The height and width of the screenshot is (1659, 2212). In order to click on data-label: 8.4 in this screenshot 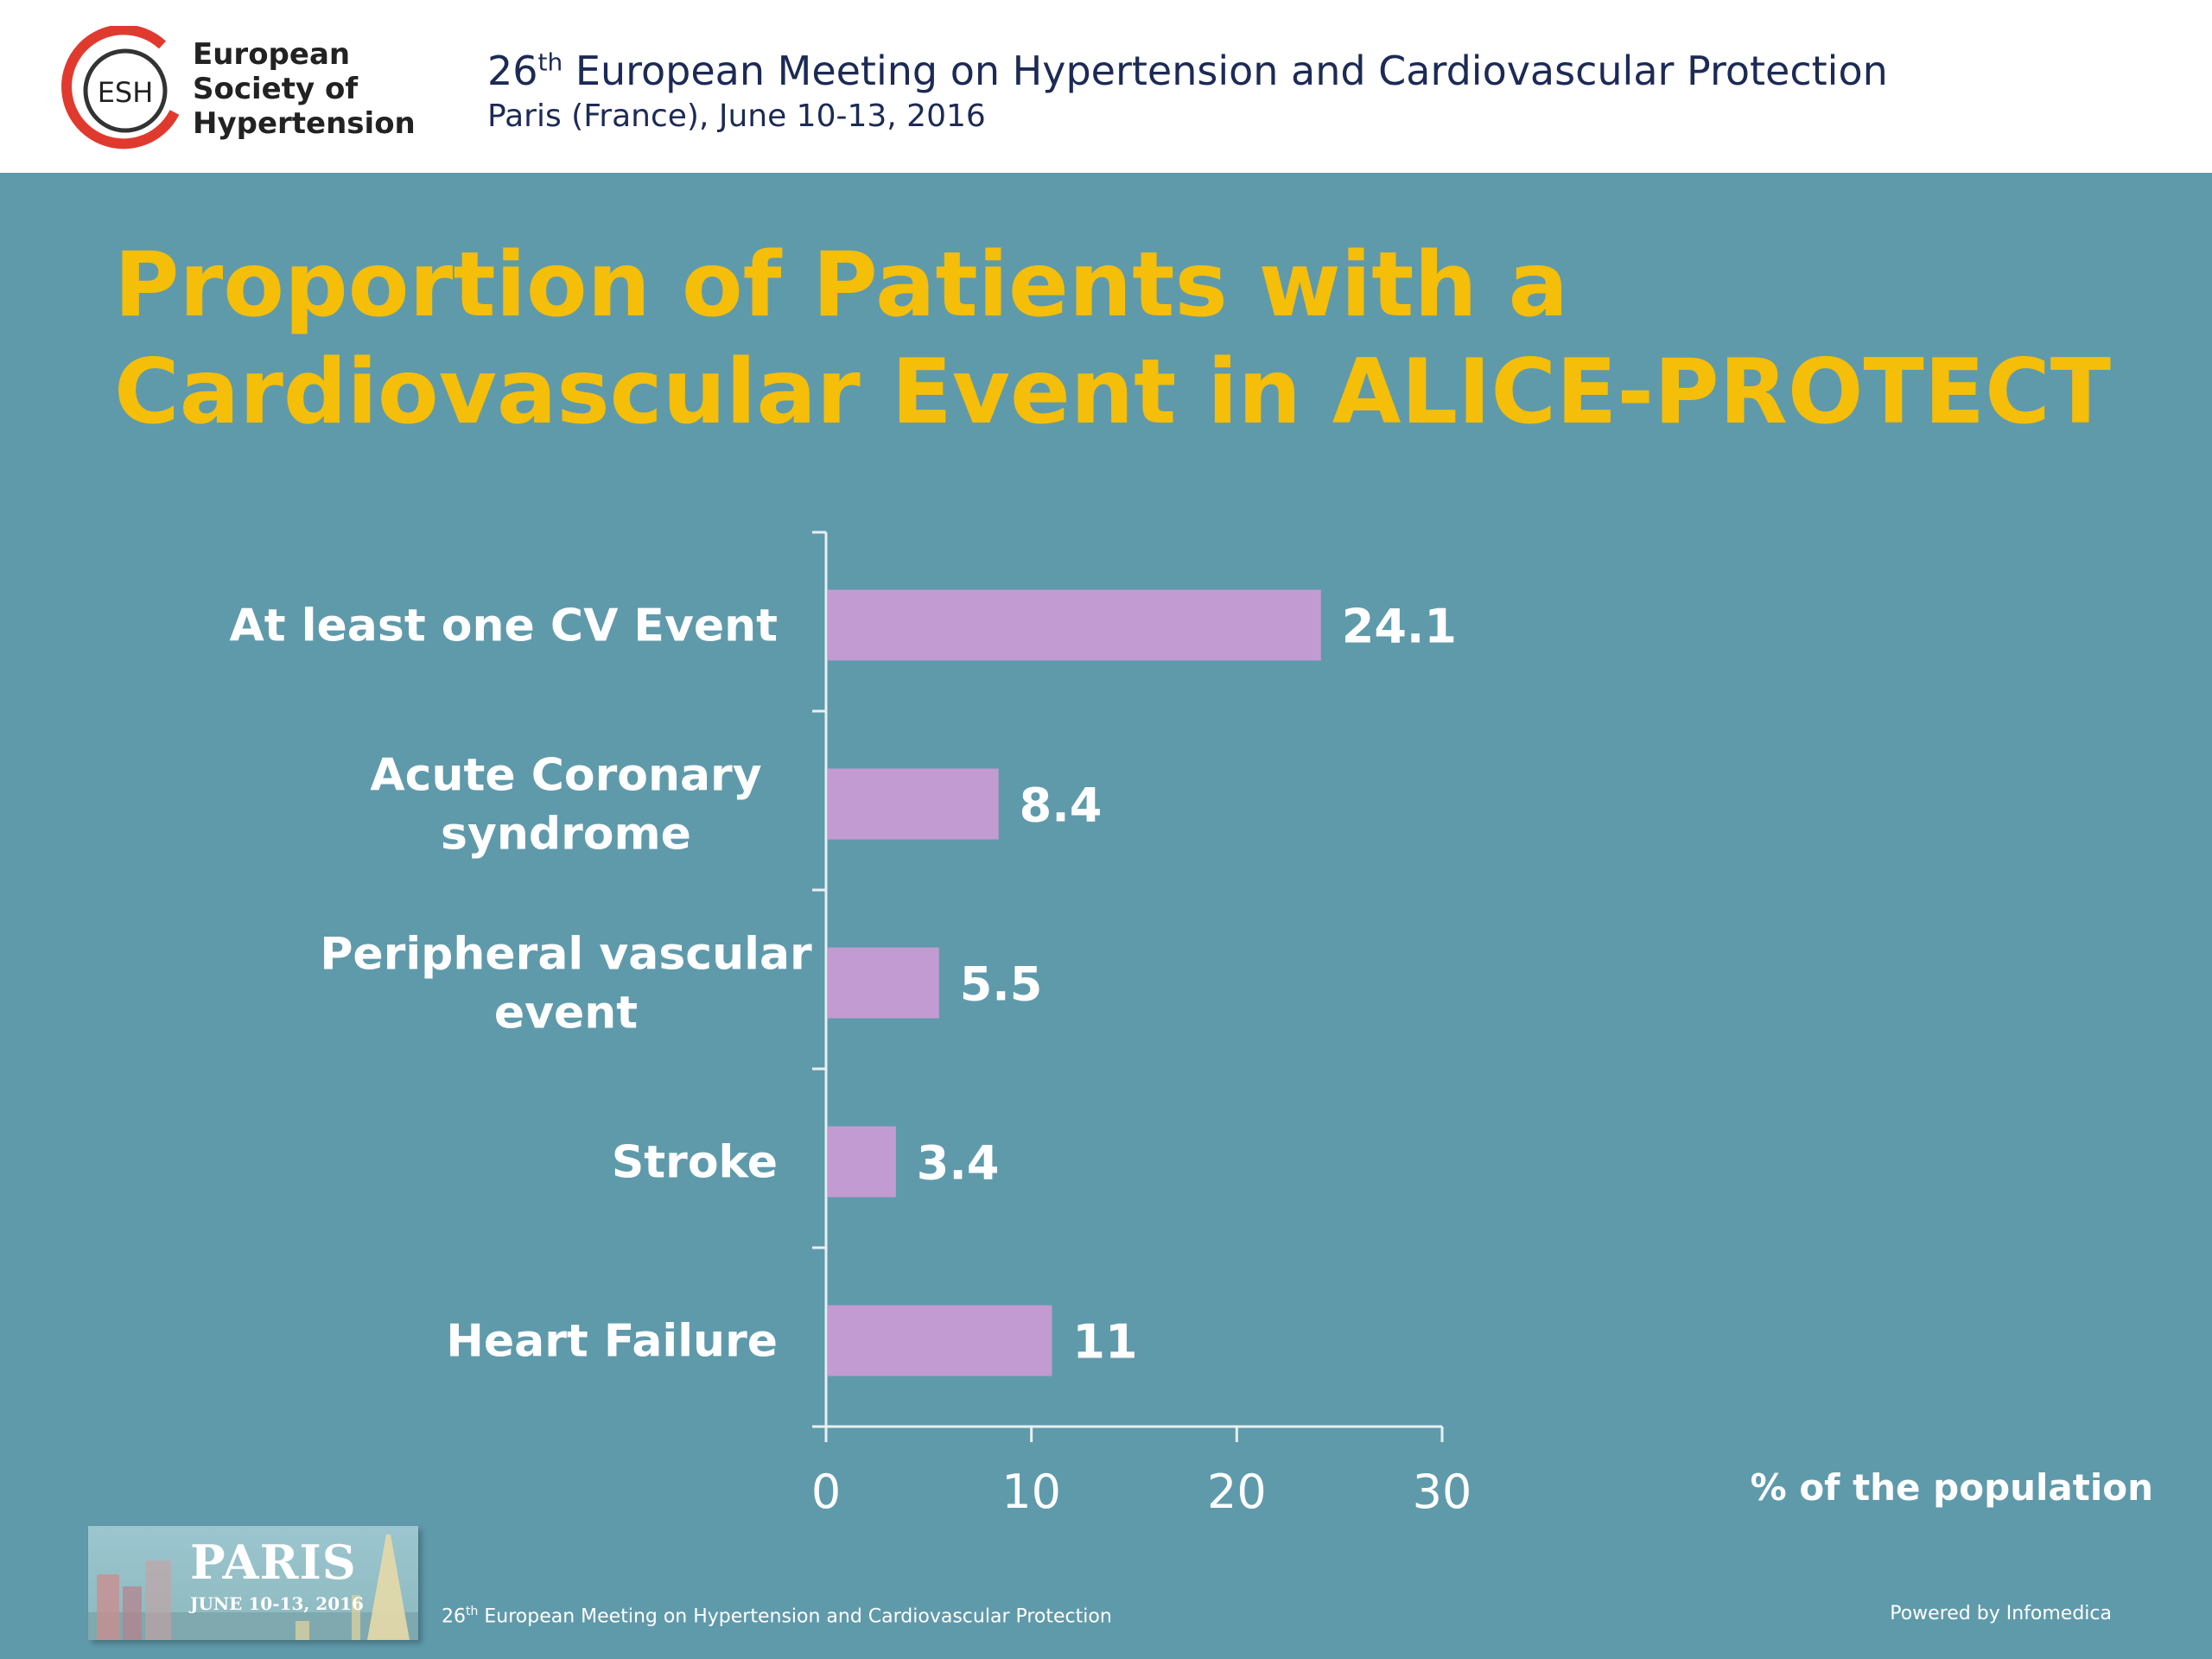, I will do `click(1061, 806)`.